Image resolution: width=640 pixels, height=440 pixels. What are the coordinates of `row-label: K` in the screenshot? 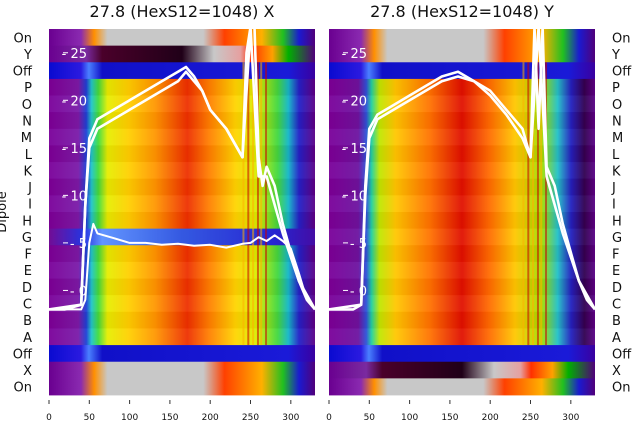 It's located at (616, 171).